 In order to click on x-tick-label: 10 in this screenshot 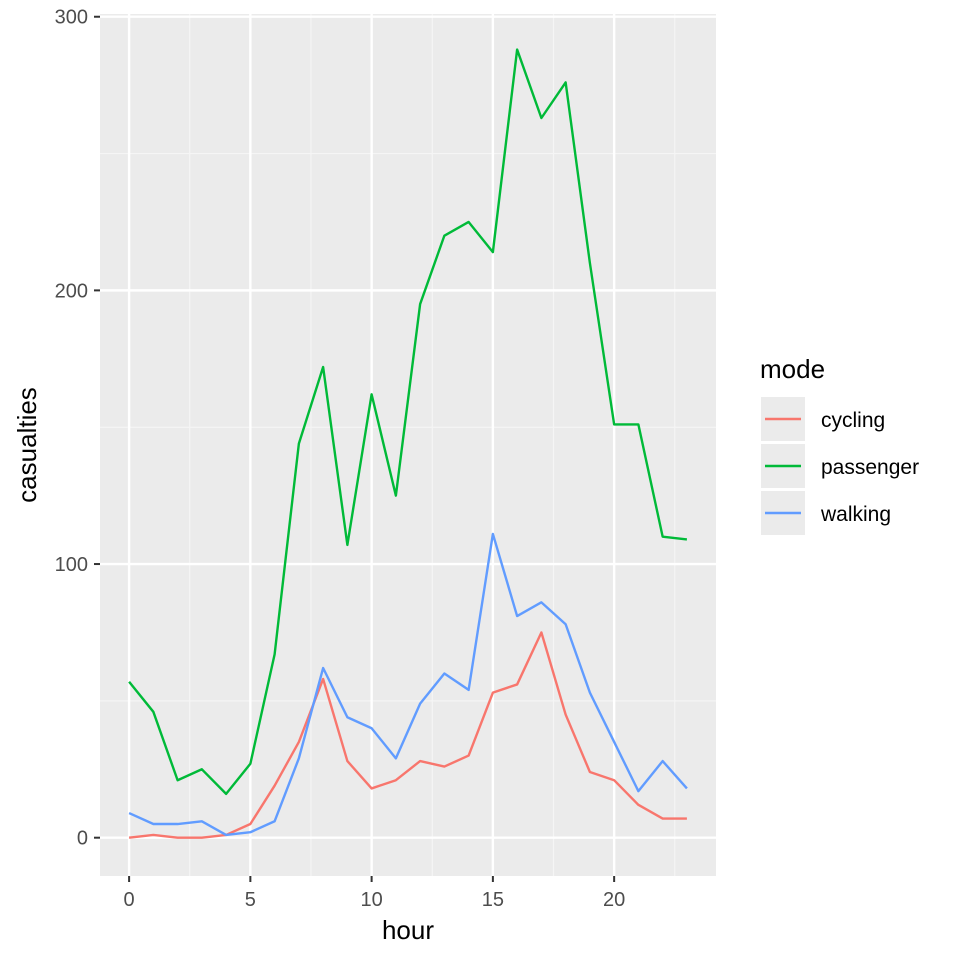, I will do `click(371, 900)`.